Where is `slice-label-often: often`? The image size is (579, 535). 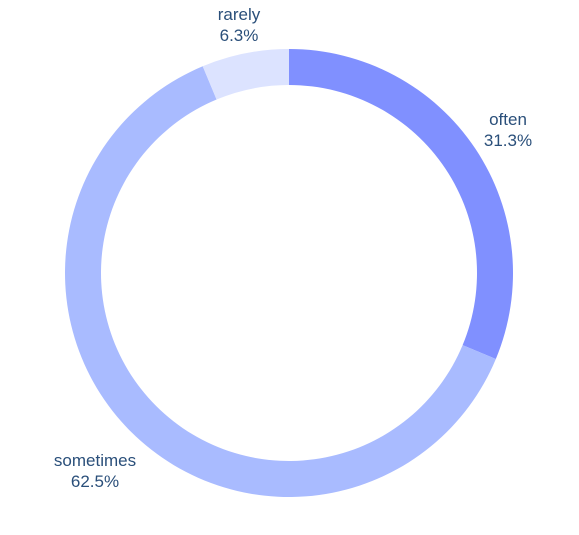 slice-label-often: often is located at coordinates (508, 119).